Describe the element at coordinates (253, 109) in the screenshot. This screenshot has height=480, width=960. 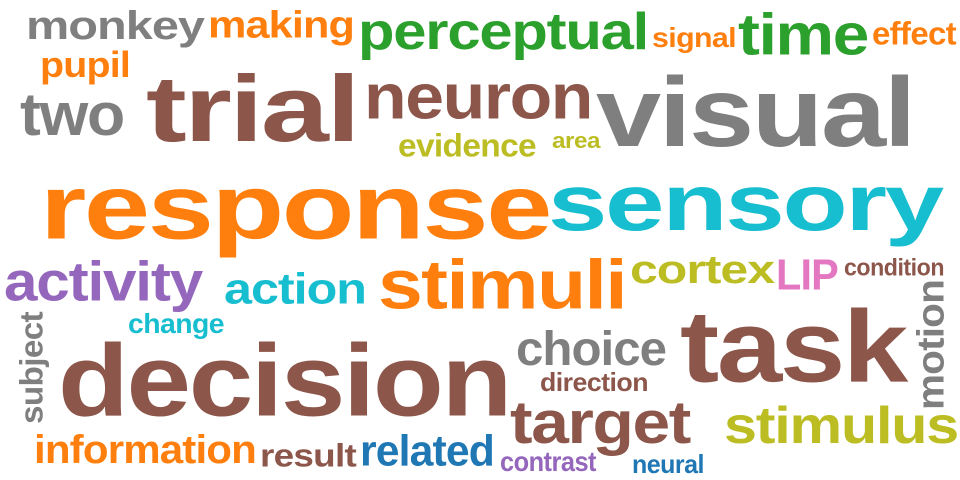
I see `word-trial: trial` at that location.